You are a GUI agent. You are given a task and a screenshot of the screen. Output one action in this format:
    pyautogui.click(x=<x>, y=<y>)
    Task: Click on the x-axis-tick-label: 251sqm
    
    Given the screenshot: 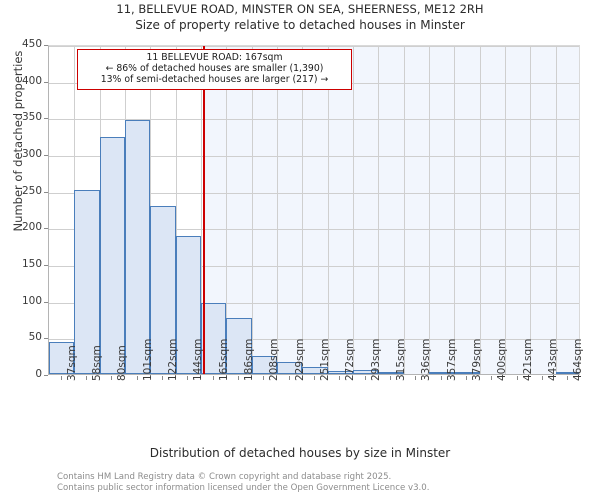 What is the action you would take?
    pyautogui.click(x=325, y=359)
    